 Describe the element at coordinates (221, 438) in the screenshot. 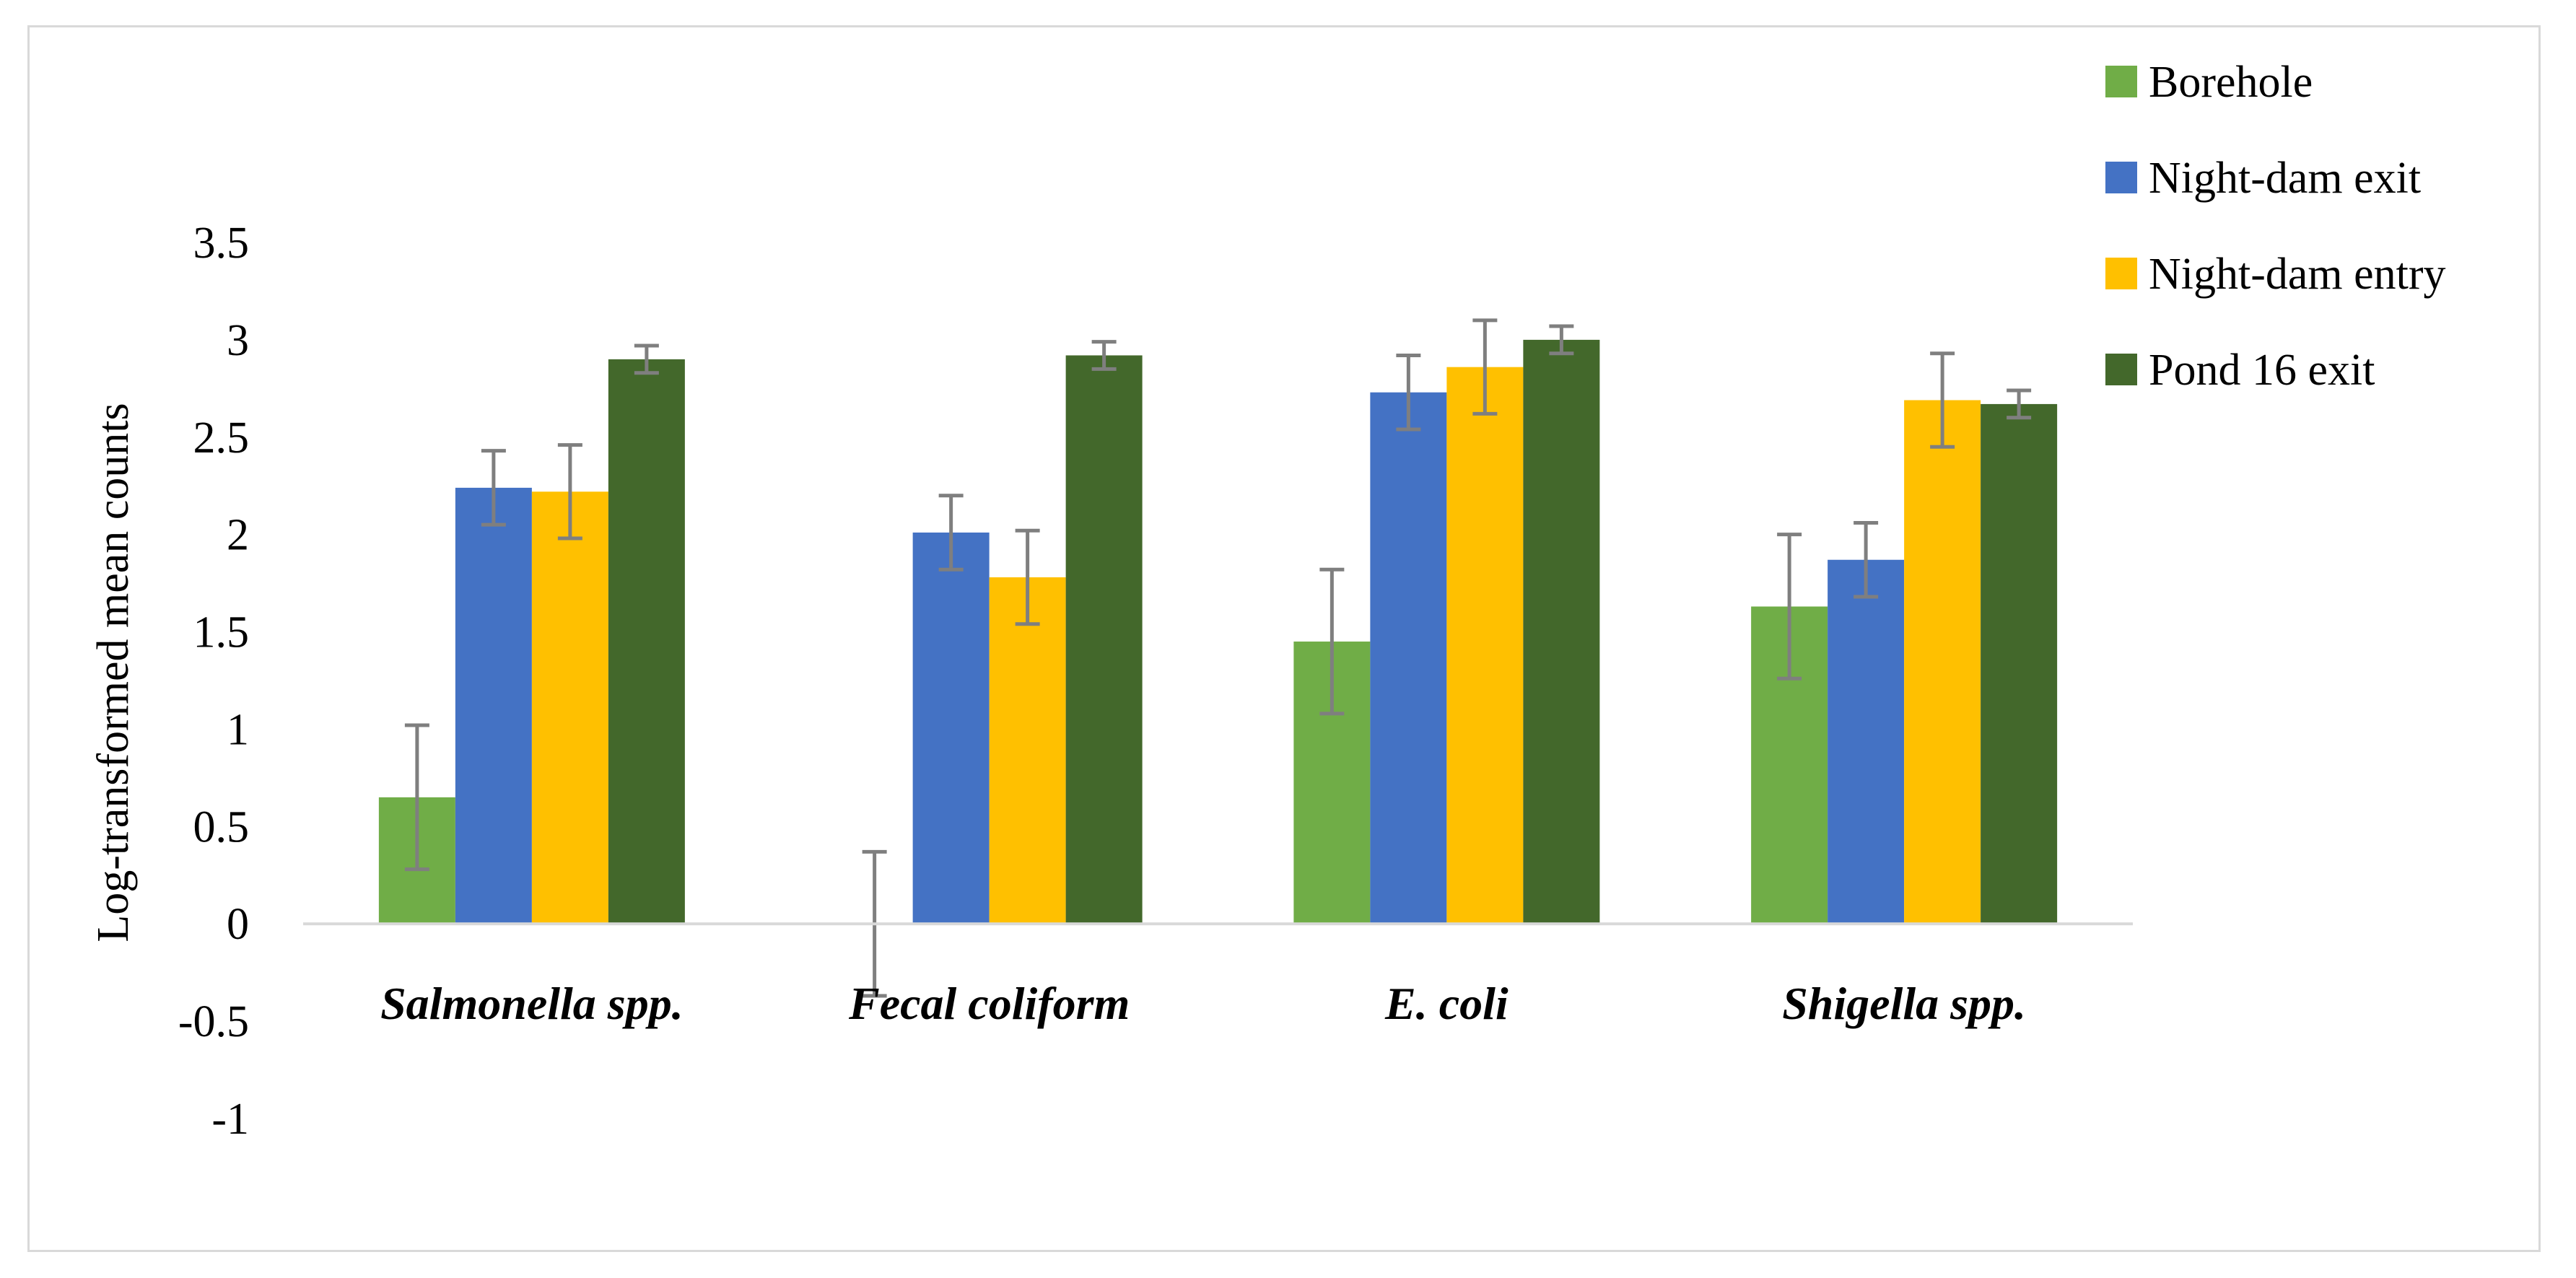

I see `y-tick-label: 2.5` at that location.